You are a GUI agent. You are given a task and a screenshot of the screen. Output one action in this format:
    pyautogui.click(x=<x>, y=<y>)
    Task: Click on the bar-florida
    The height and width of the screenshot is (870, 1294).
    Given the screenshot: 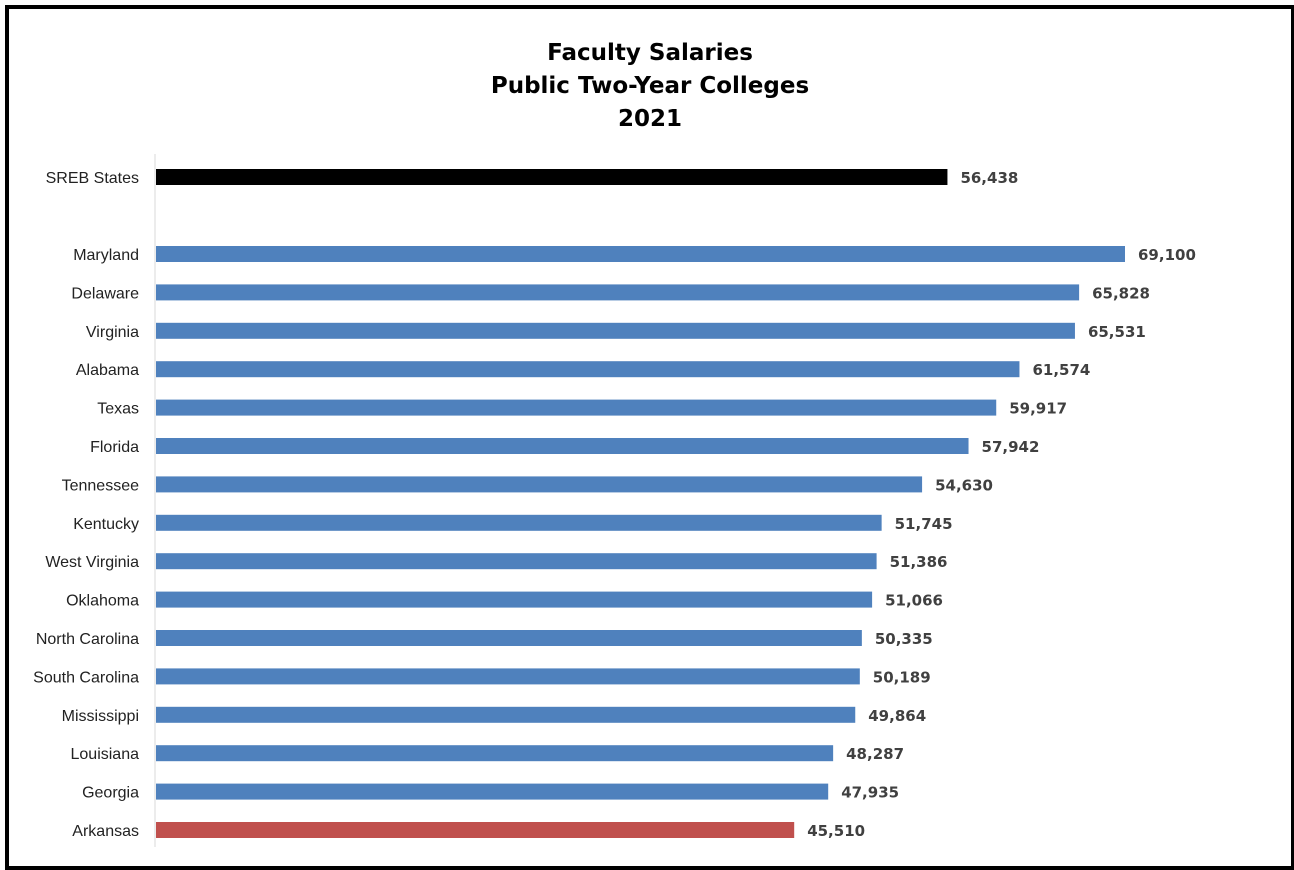 What is the action you would take?
    pyautogui.click(x=562, y=446)
    